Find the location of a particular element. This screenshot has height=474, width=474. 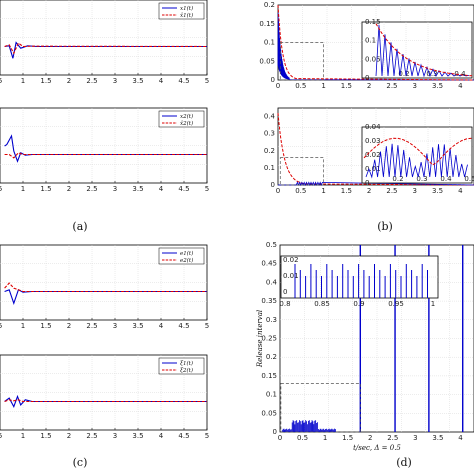

inset-x-tick-label: 0.3 is located at coordinates (431, 74).